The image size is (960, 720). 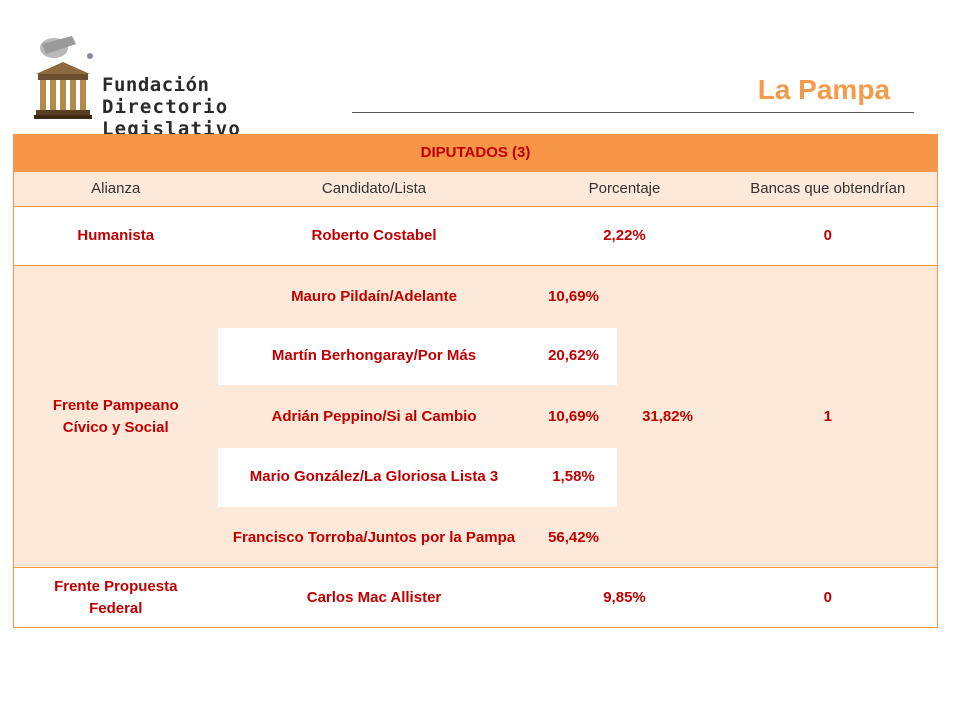 I want to click on column-header-candidato: Candidato/Lista, so click(x=374, y=189).